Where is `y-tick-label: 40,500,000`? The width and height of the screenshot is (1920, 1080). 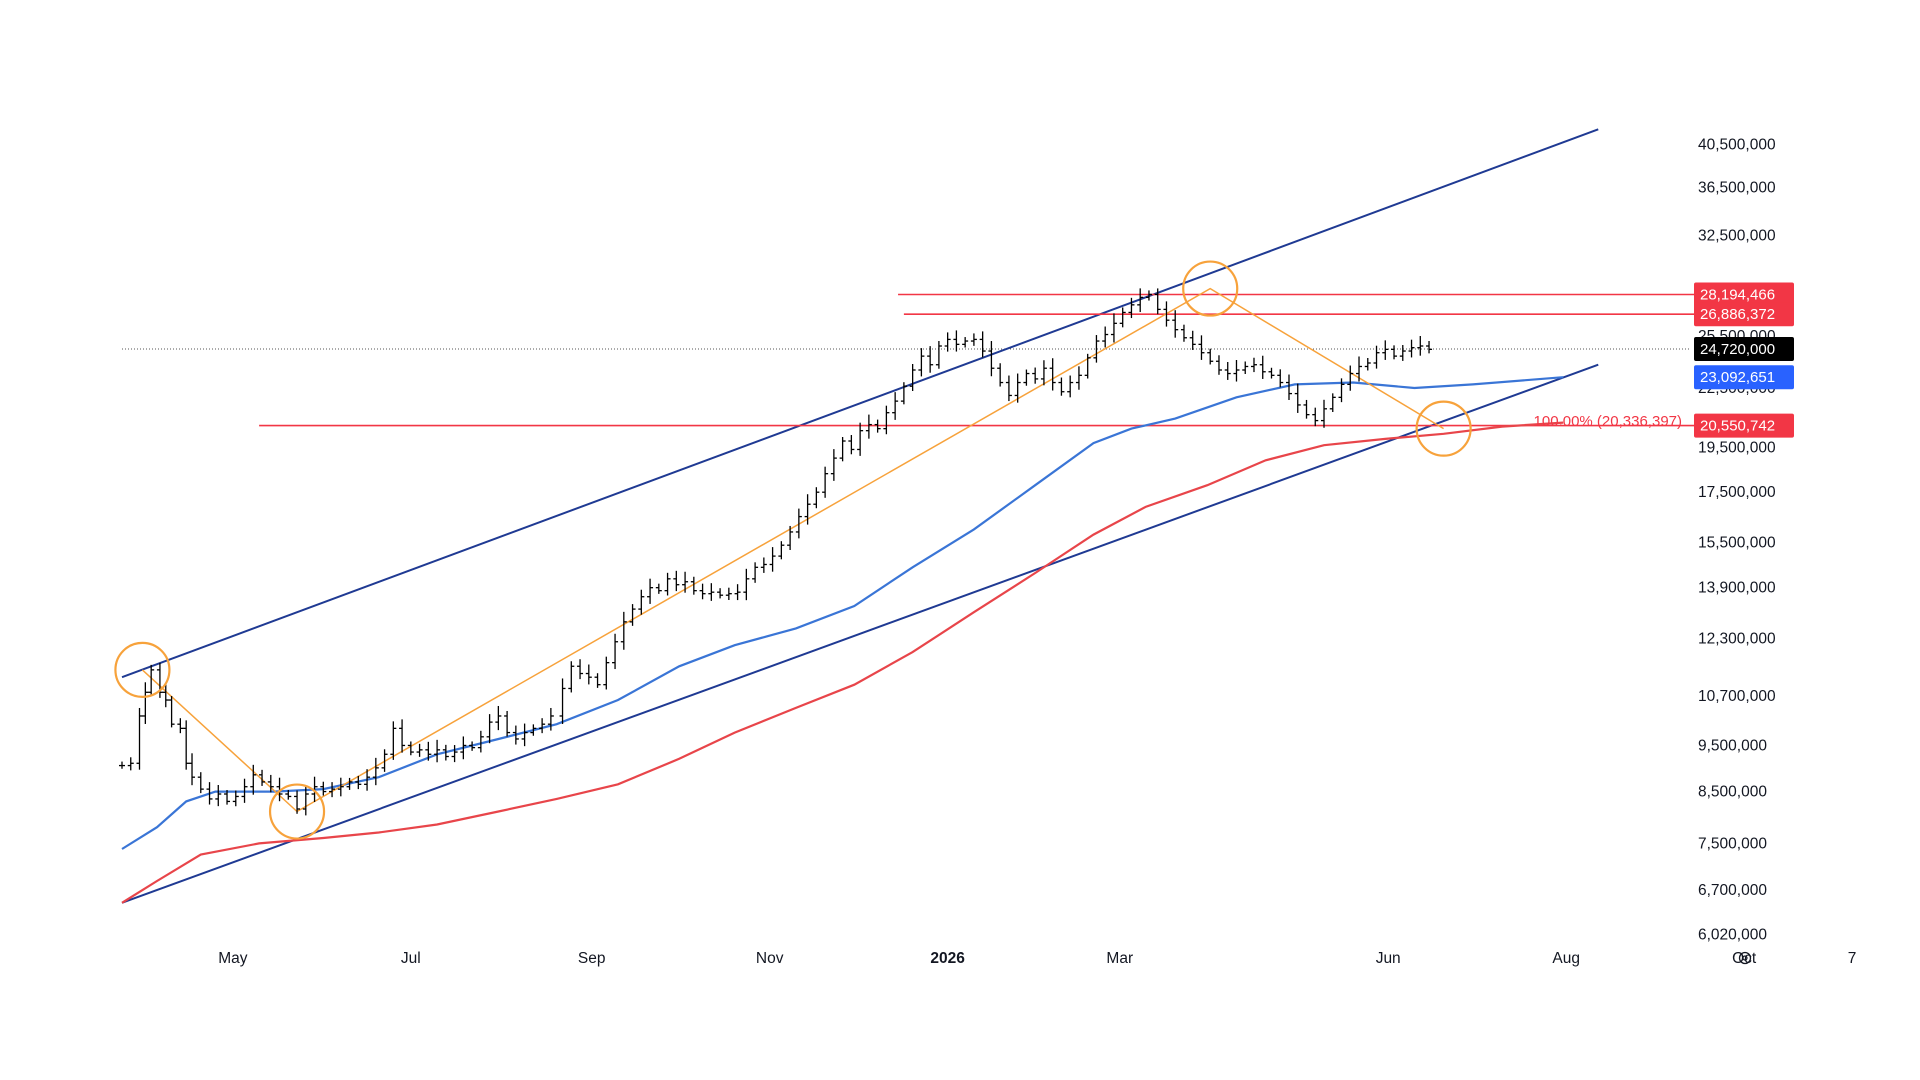 y-tick-label: 40,500,000 is located at coordinates (1737, 144).